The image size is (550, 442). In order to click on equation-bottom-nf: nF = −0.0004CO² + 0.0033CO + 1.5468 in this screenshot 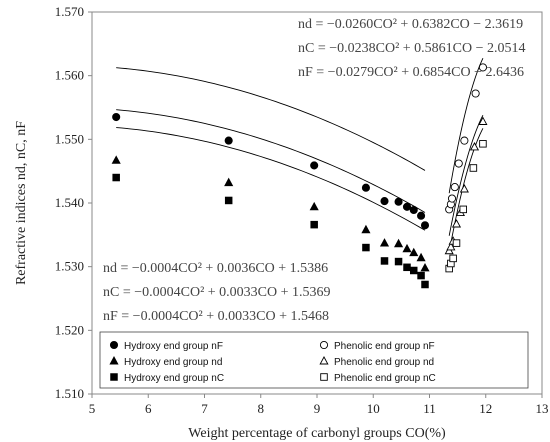, I will do `click(216, 316)`.